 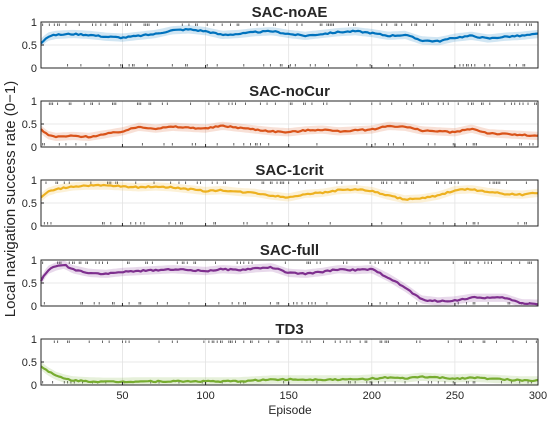 I want to click on x-axis-label: Episode, so click(x=290, y=410).